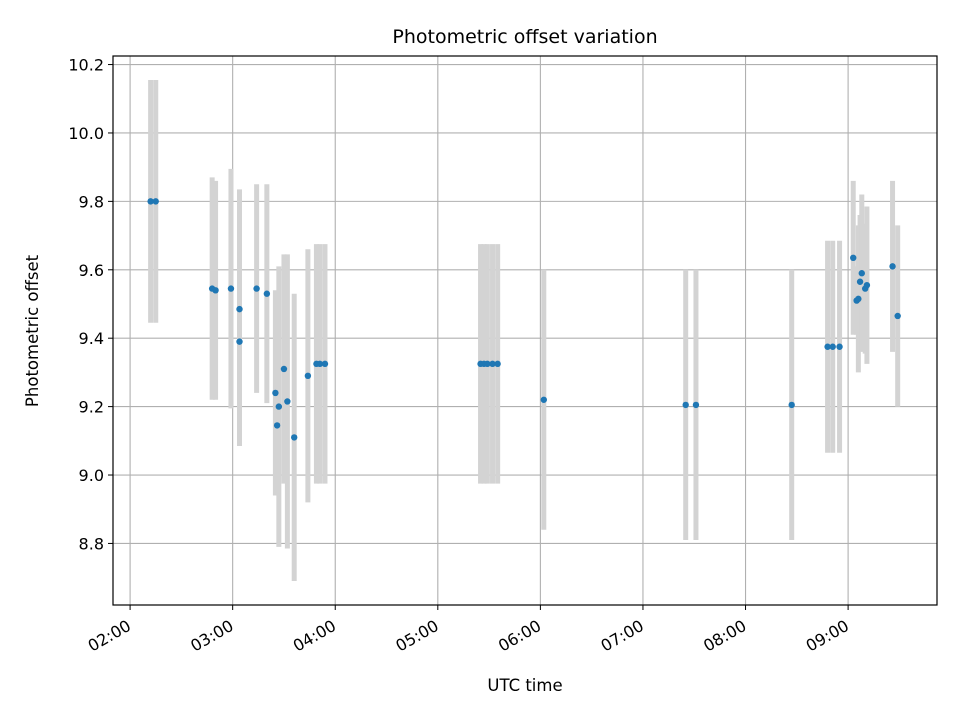 This screenshot has width=960, height=720. I want to click on y-tick-label: 10.0, so click(86, 133).